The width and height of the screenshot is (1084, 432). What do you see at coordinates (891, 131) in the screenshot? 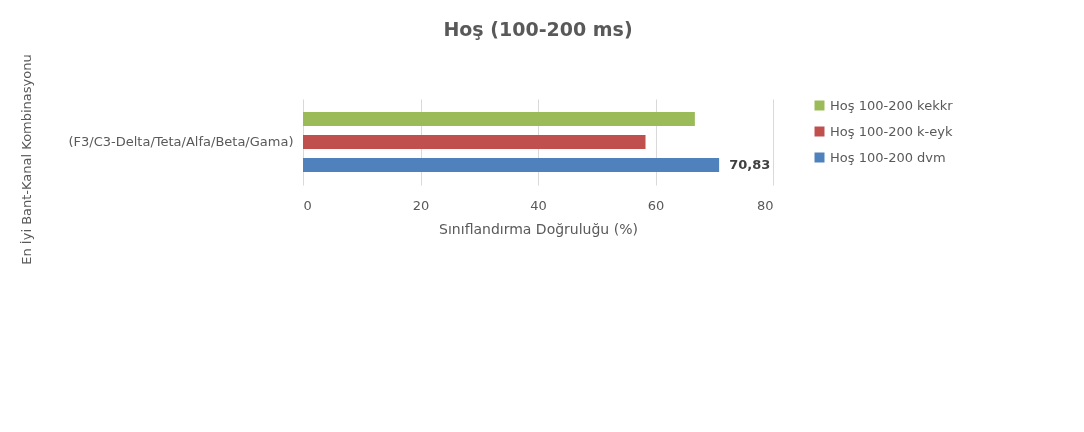
I see `legend-label: Hoş 100-200 k-eyk` at bounding box center [891, 131].